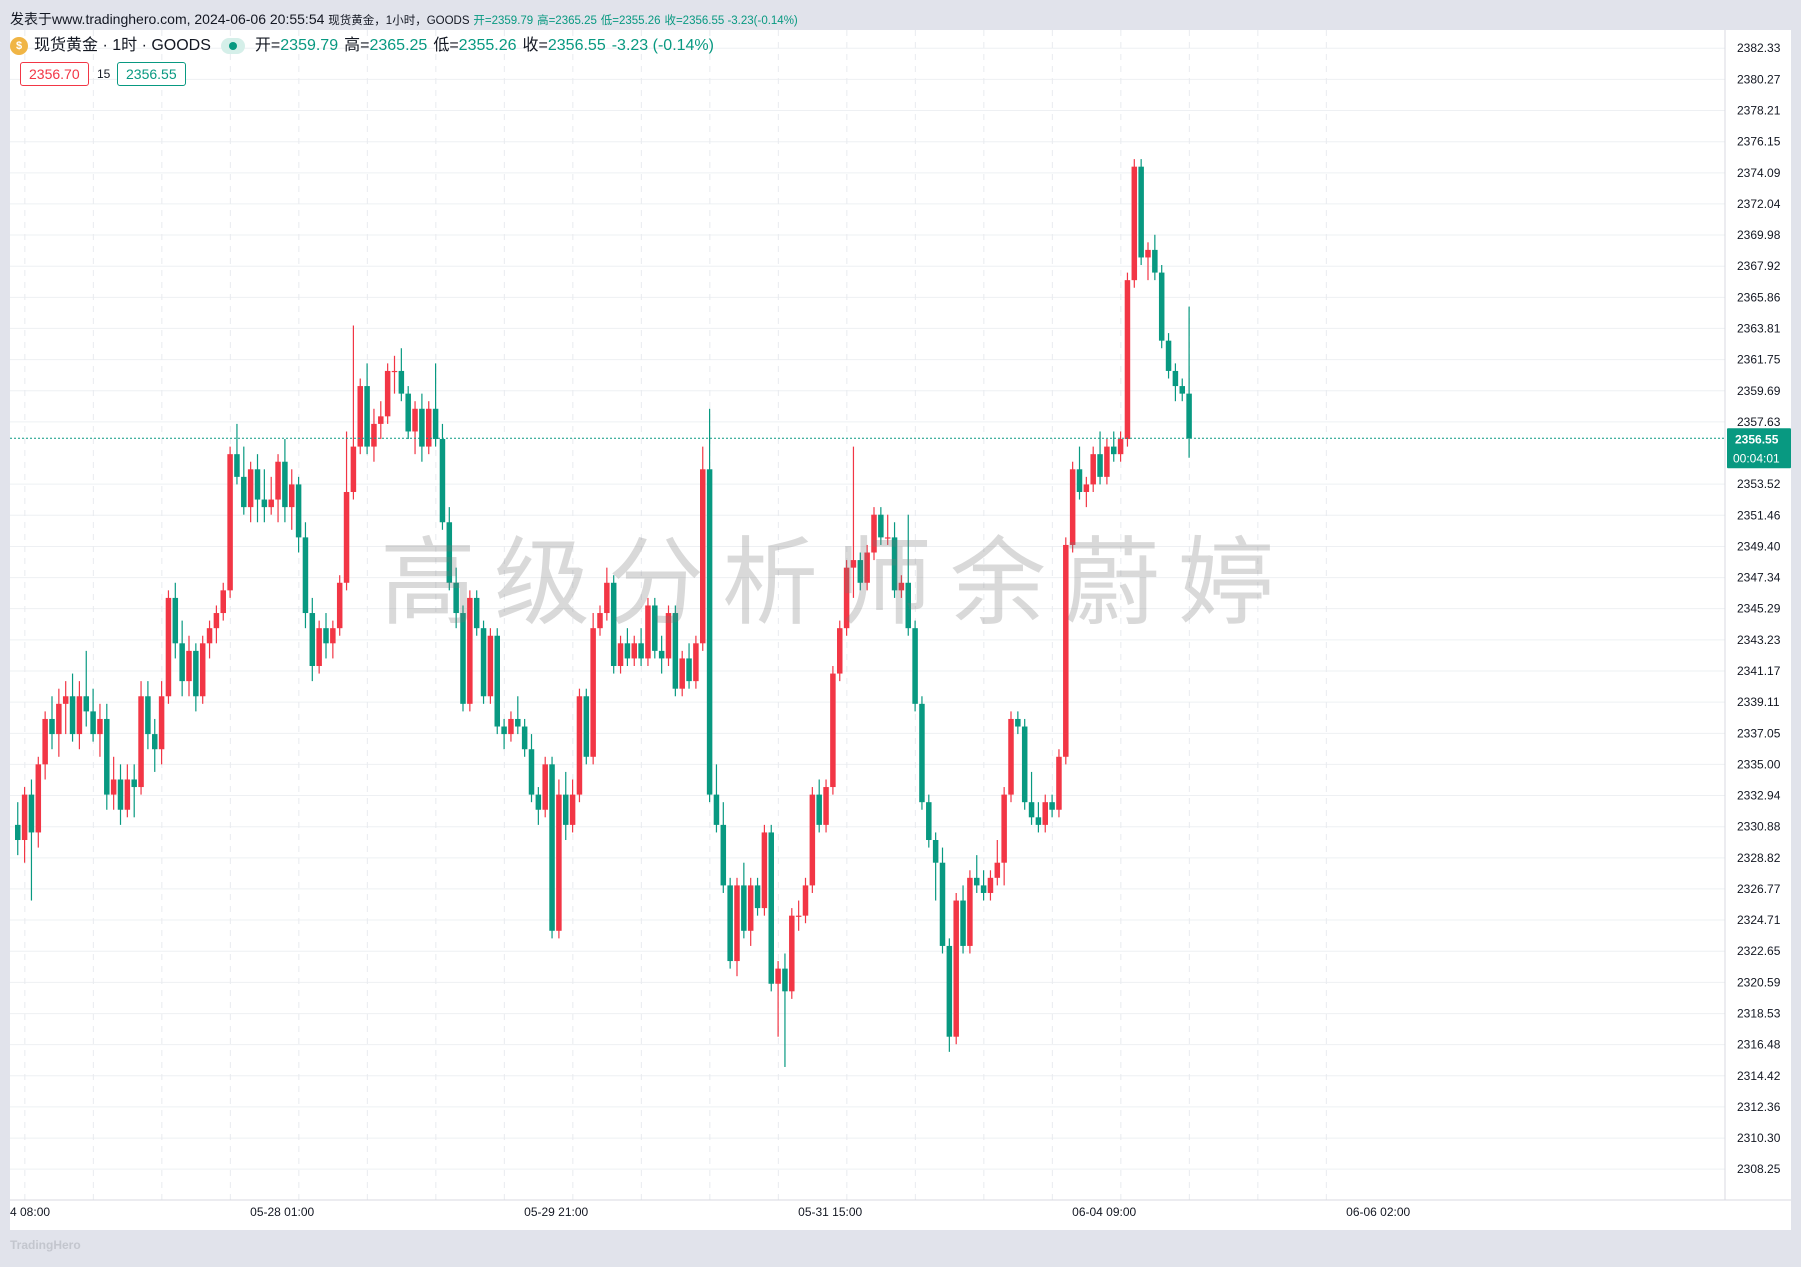  What do you see at coordinates (1759, 1076) in the screenshot?
I see `y-tick-label: 2314.42` at bounding box center [1759, 1076].